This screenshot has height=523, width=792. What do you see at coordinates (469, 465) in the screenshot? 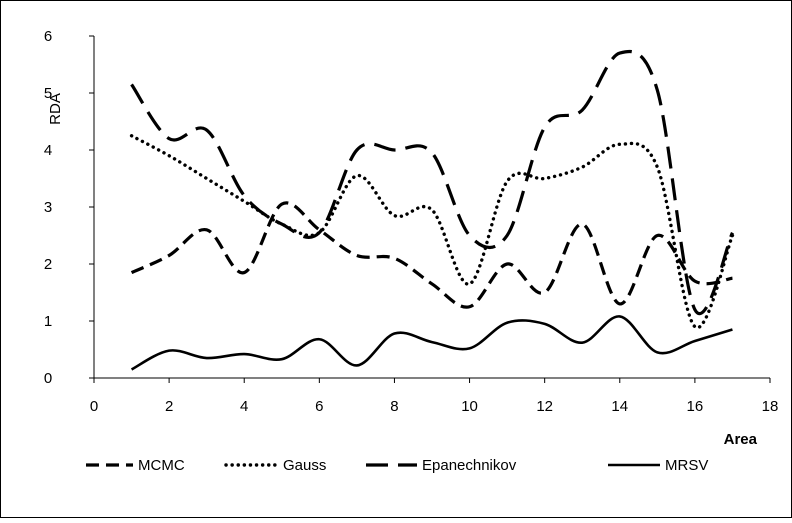
I see `legend-label-epanechnikov: Epanechnikov` at bounding box center [469, 465].